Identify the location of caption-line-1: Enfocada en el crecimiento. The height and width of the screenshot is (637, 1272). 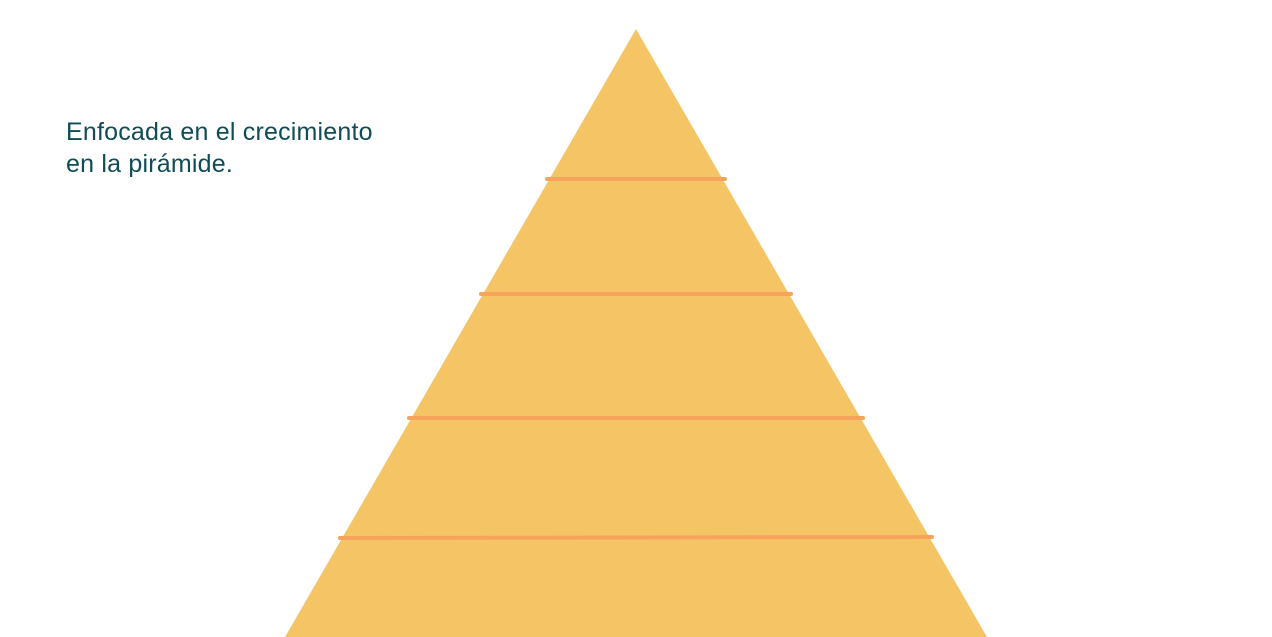
(219, 132).